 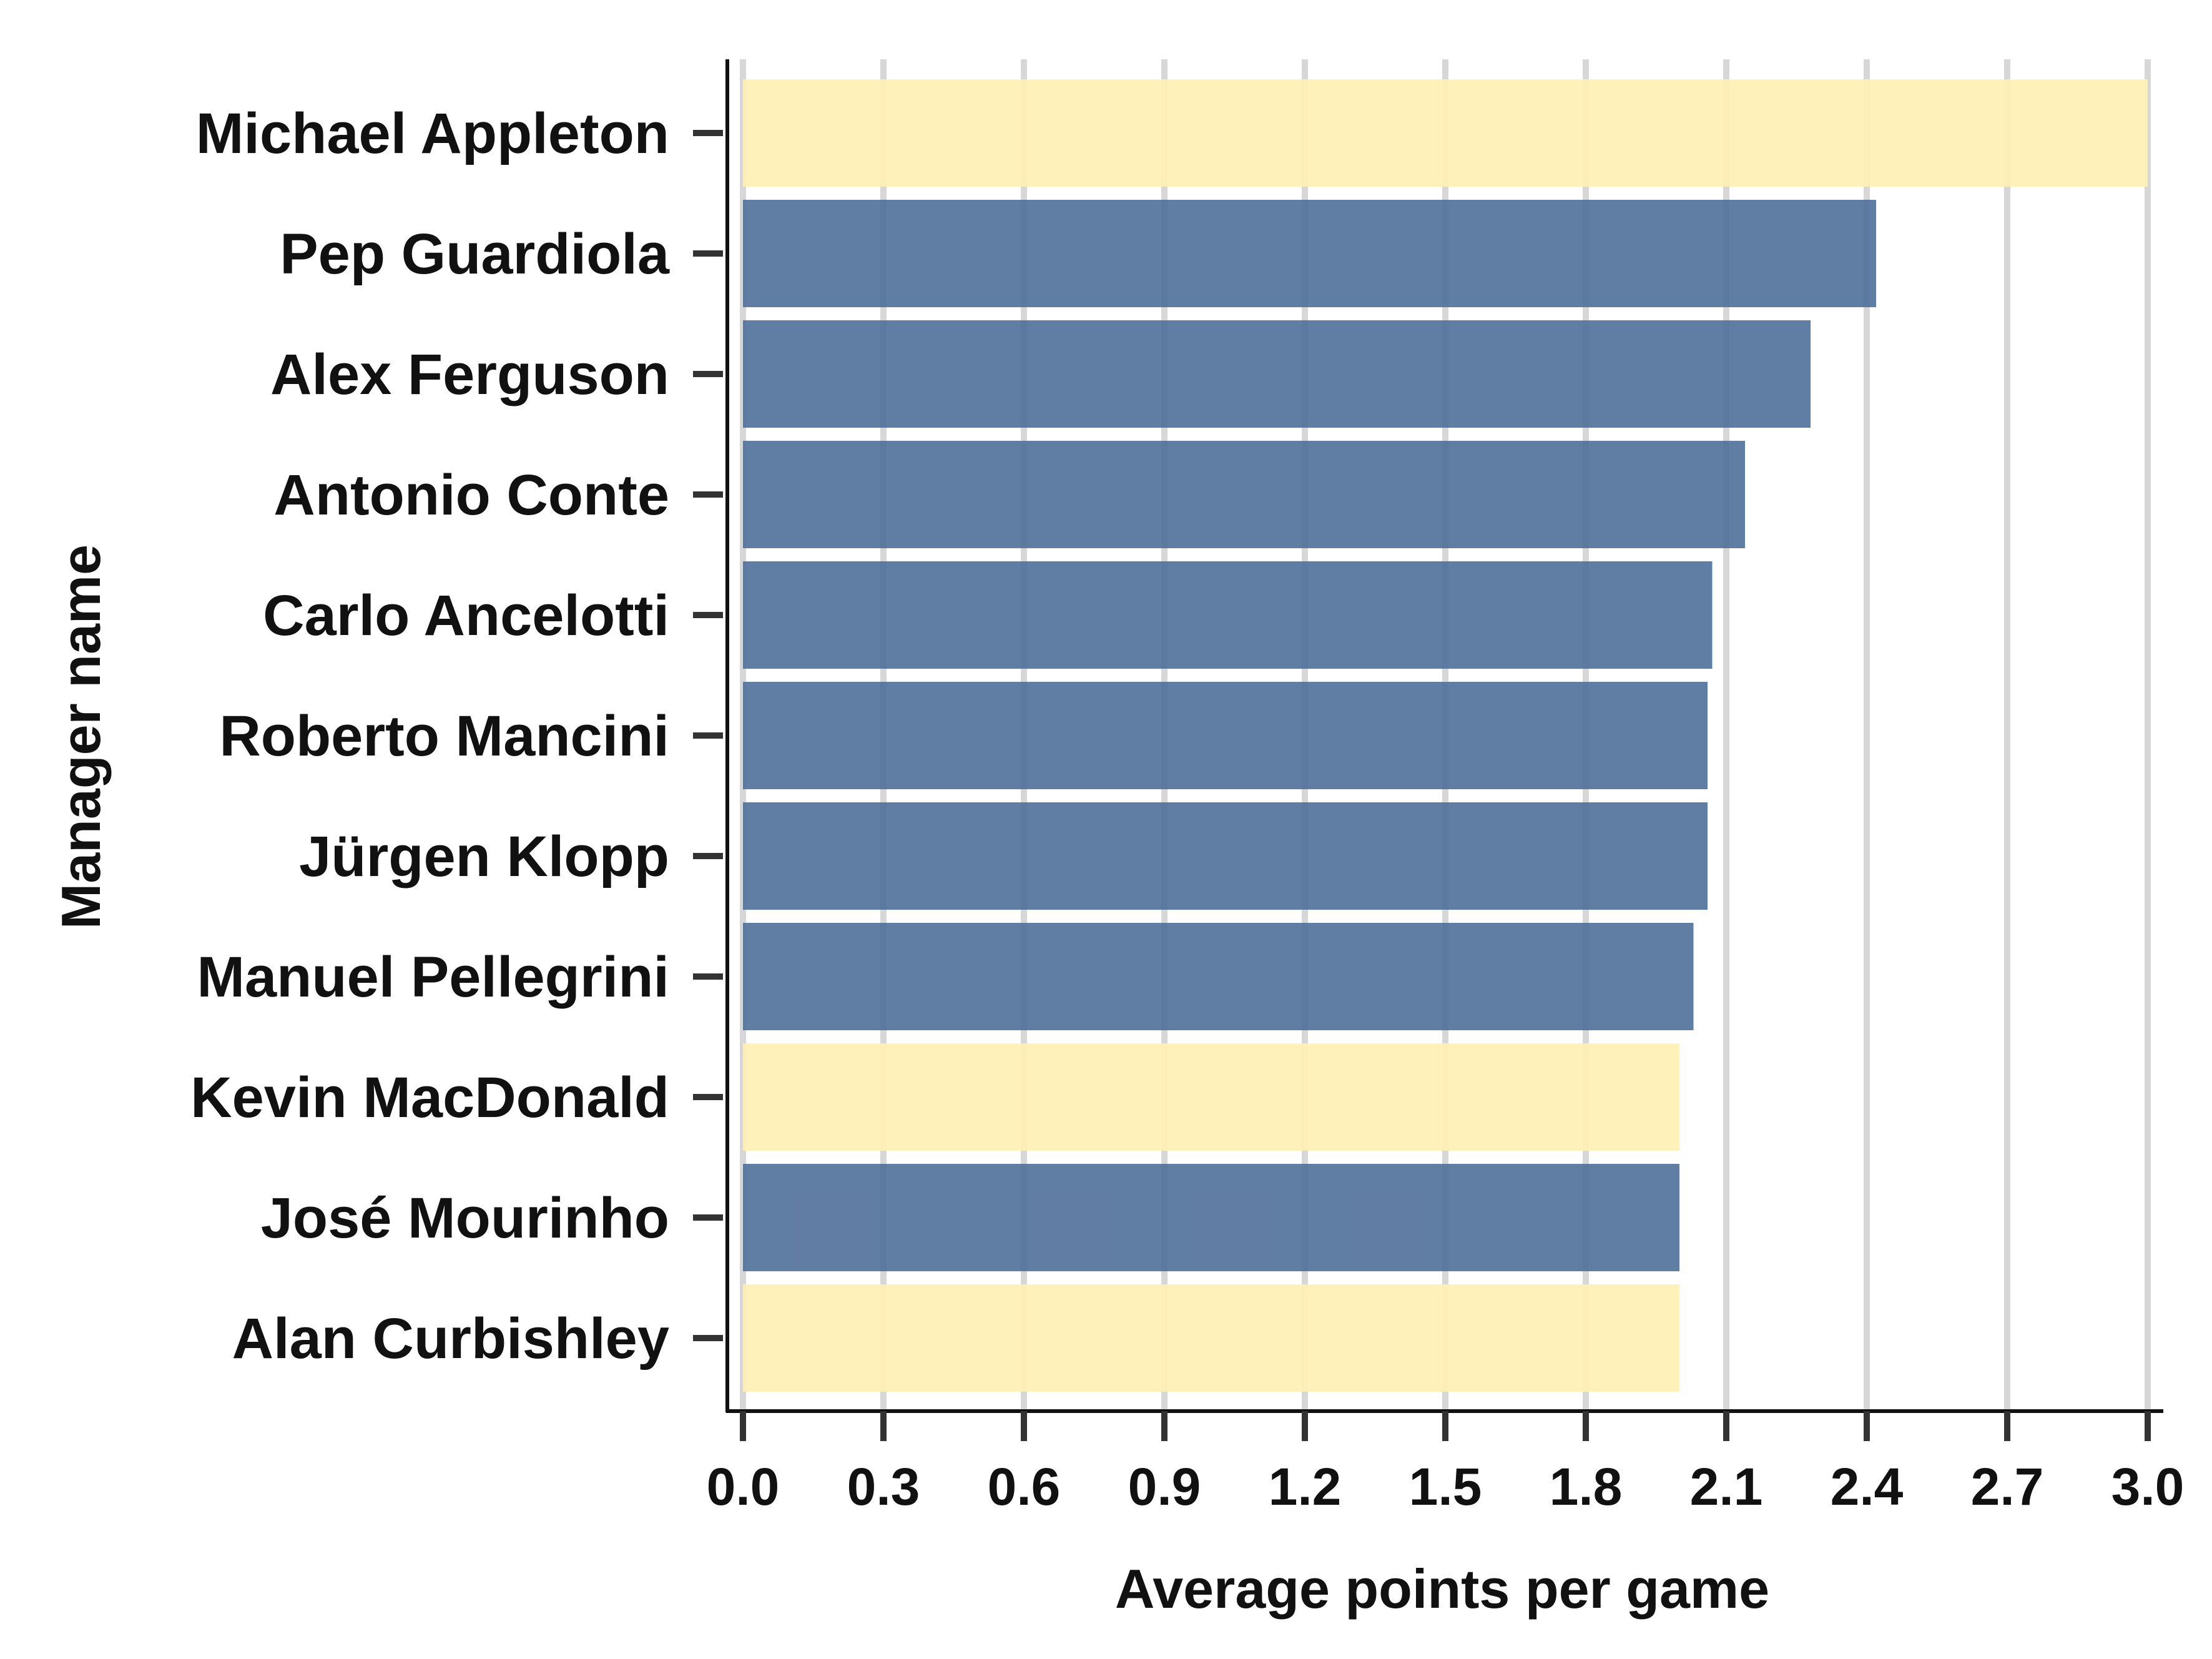 What do you see at coordinates (444, 736) in the screenshot?
I see `category-label: Roberto Mancini` at bounding box center [444, 736].